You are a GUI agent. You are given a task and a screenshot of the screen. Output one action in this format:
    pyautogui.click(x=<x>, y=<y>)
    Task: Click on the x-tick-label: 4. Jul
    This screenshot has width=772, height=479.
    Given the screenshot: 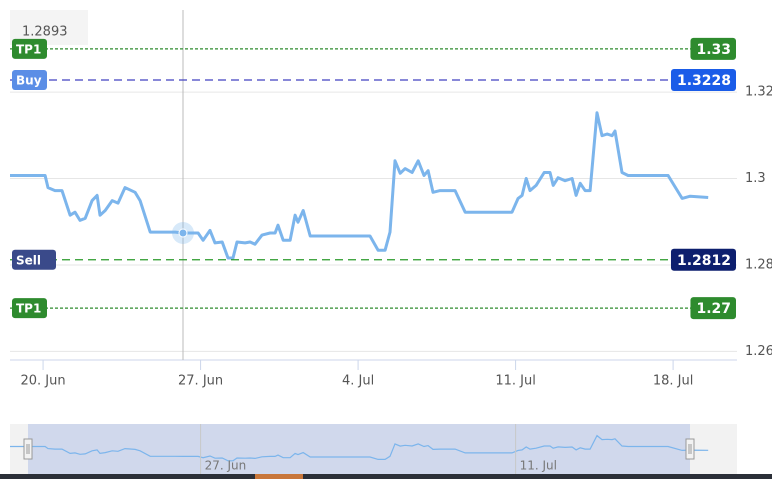 What is the action you would take?
    pyautogui.click(x=358, y=381)
    